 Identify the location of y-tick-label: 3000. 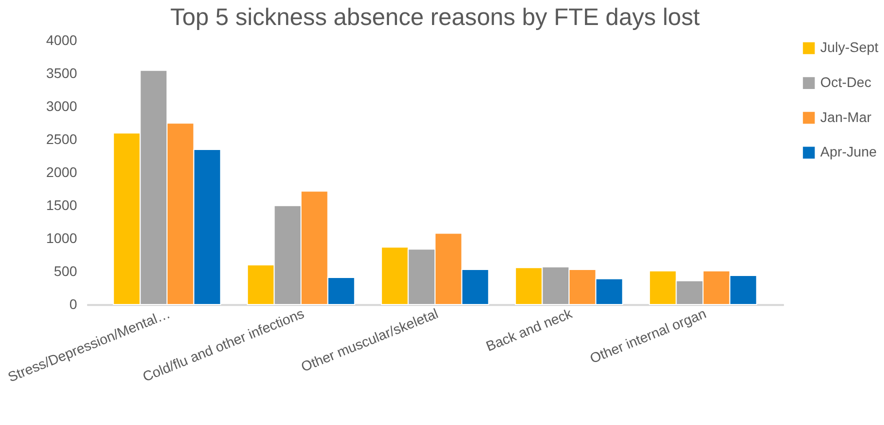
(62, 106).